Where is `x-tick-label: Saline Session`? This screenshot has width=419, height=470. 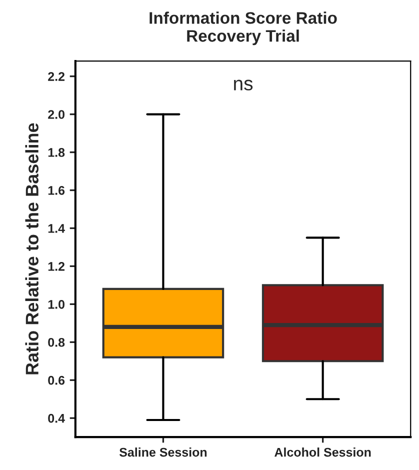
x-tick-label: Saline Session is located at coordinates (163, 452).